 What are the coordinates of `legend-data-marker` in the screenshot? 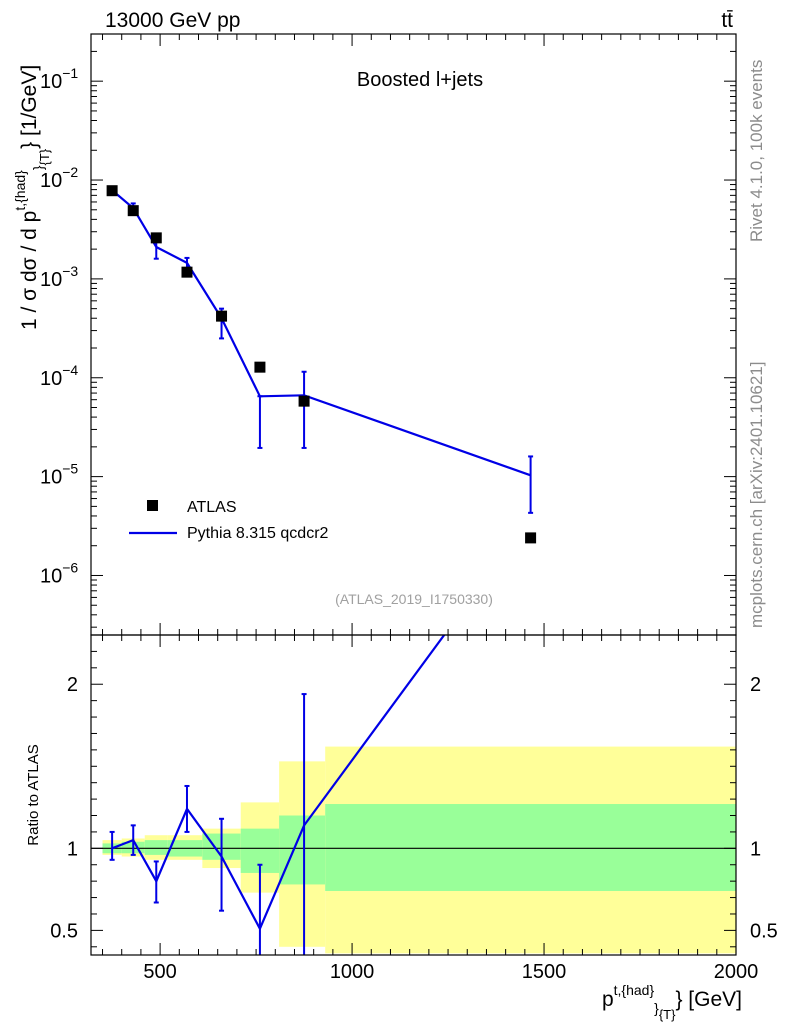 It's located at (152, 505).